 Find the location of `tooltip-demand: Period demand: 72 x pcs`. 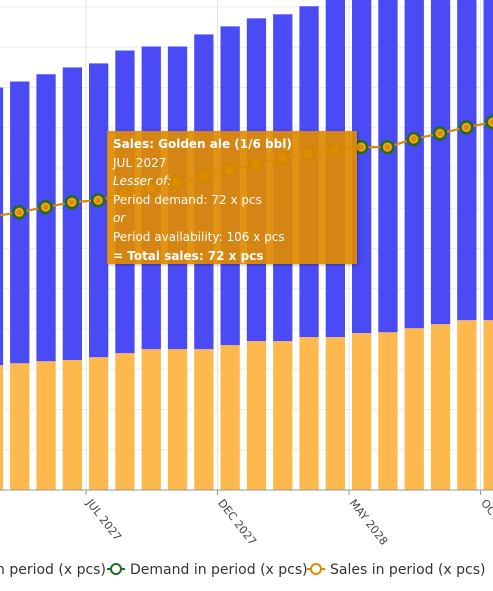

tooltip-demand: Period demand: 72 x pcs is located at coordinates (187, 199).